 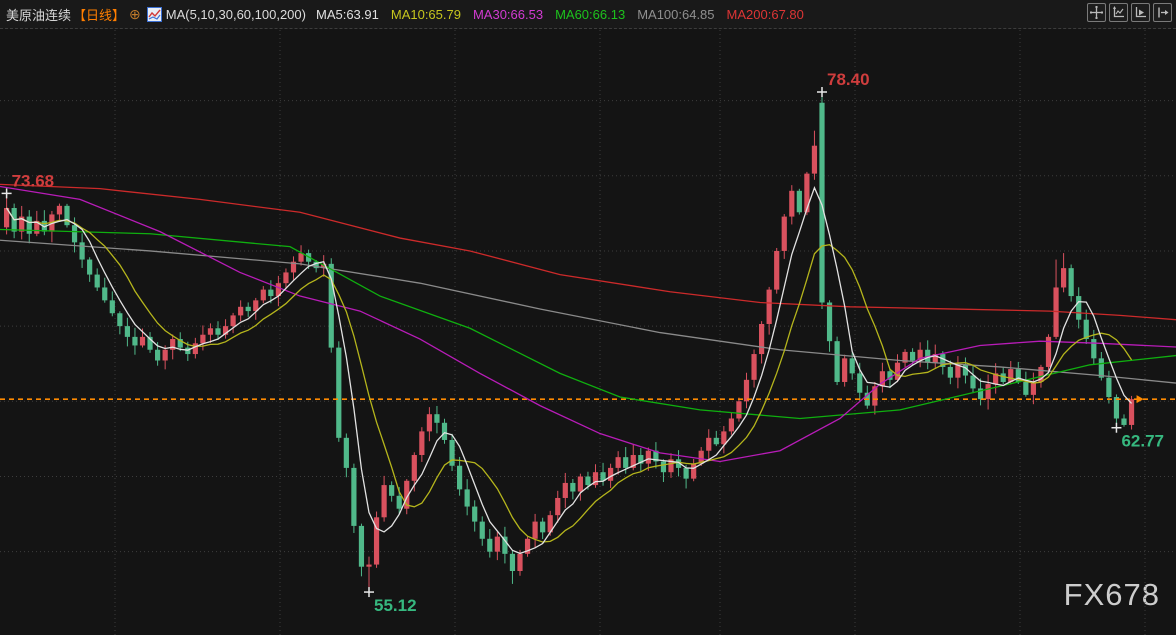 I want to click on pan-tool-button, so click(x=1096, y=12).